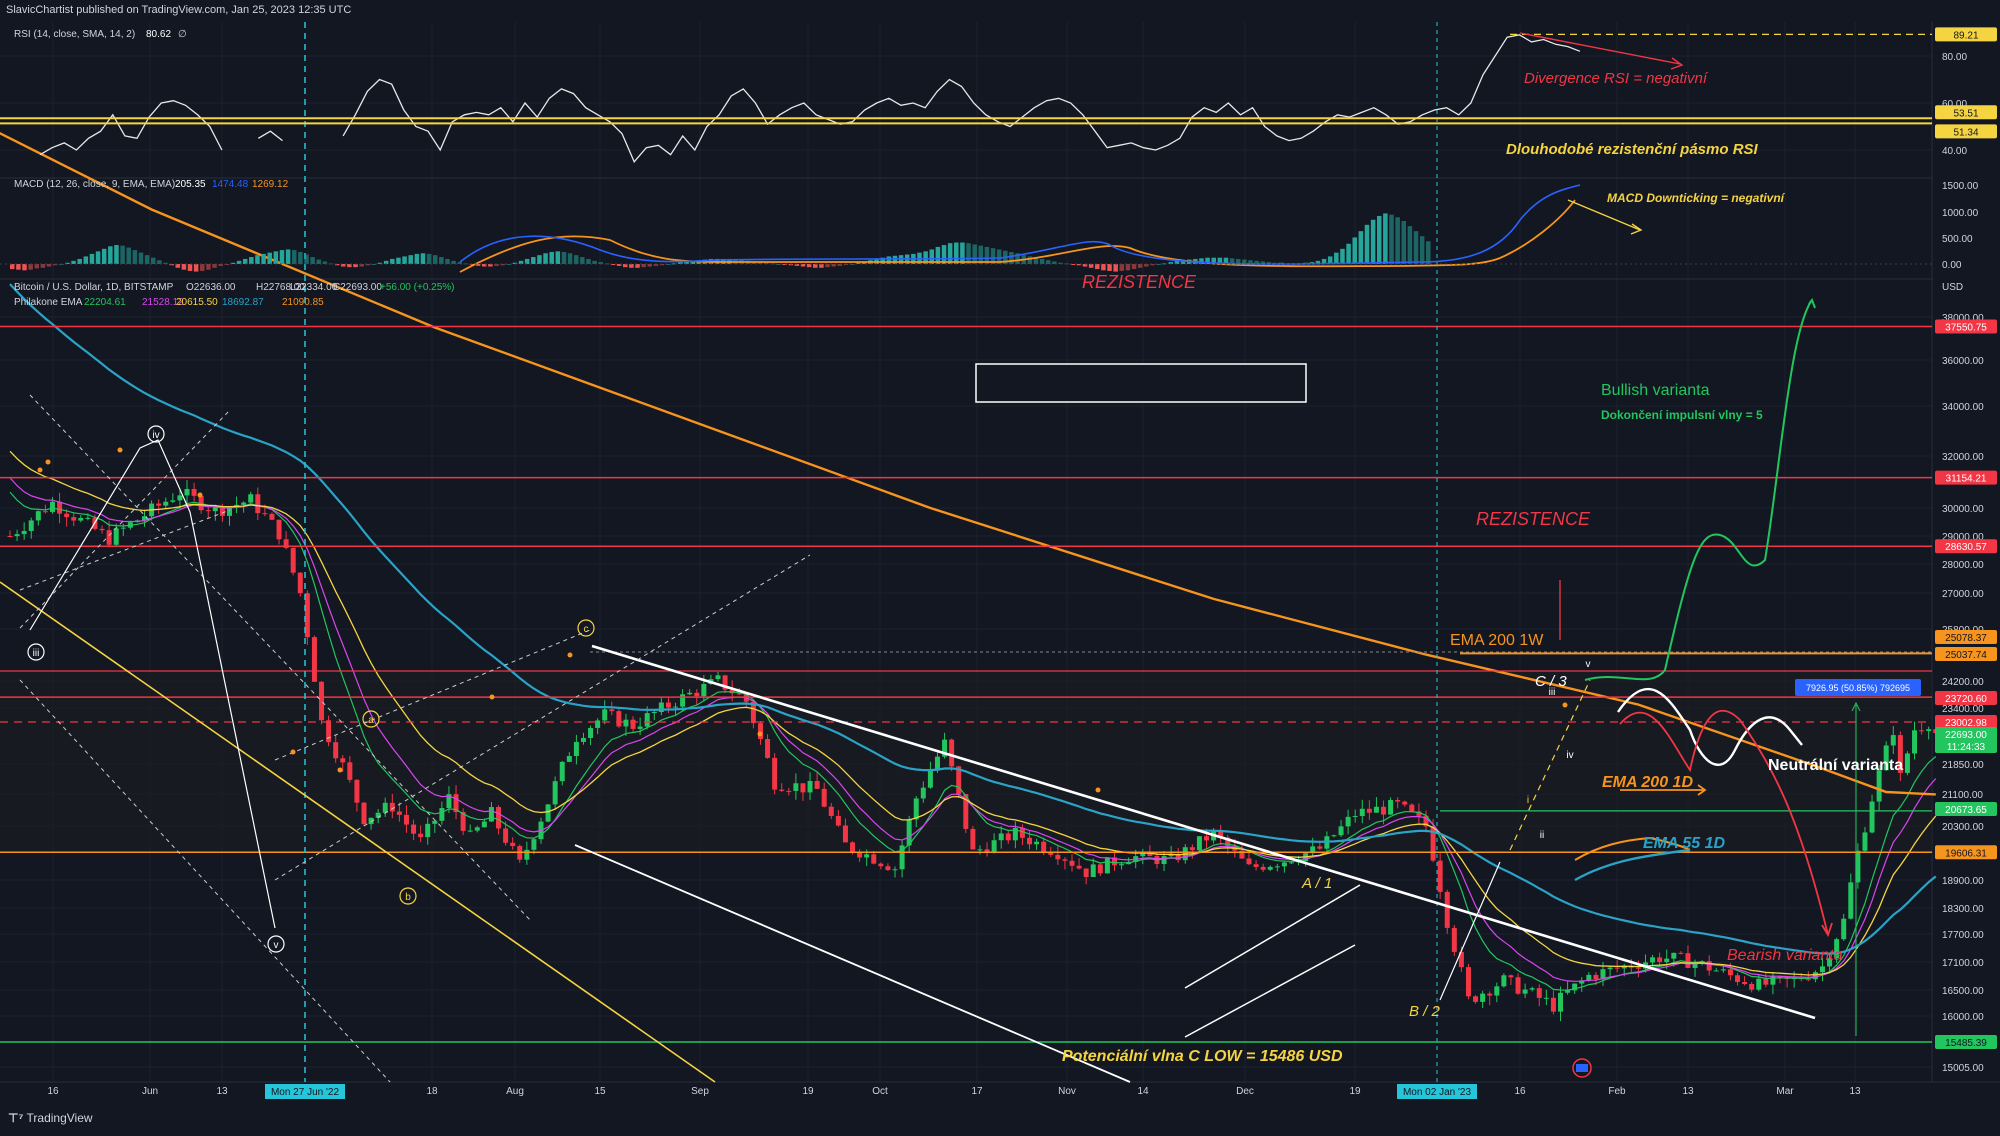  Describe the element at coordinates (1962, 795) in the screenshot. I see `price-tick: 21100.00` at that location.